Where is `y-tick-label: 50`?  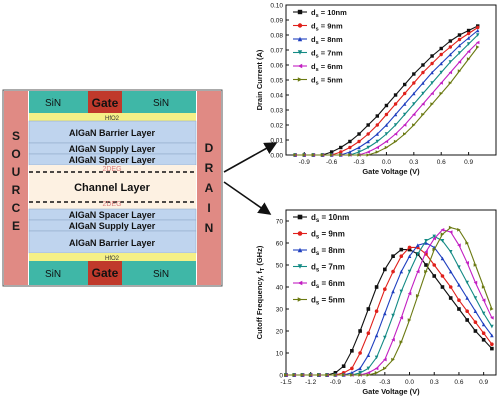 y-tick-label: 50 is located at coordinates (280, 266).